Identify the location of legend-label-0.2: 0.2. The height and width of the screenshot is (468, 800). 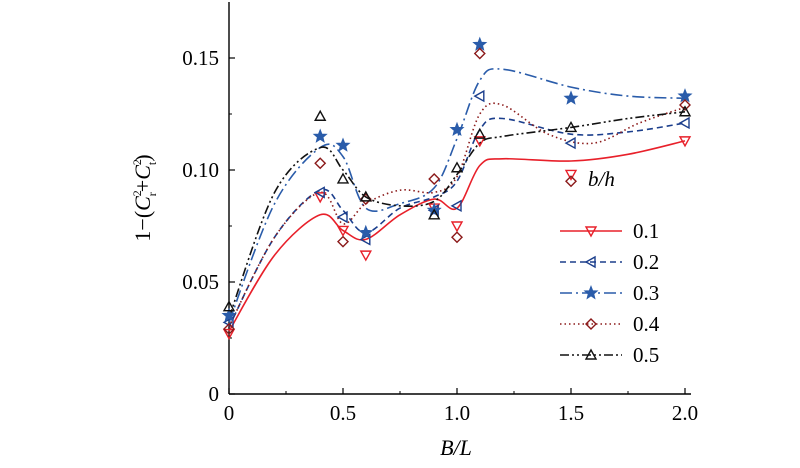
(646, 262).